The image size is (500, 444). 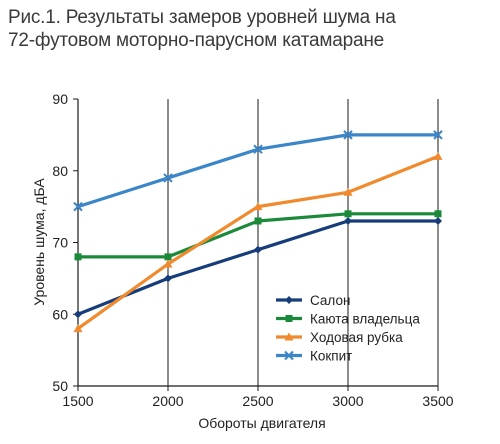 I want to click on legend-label: Каюта владельца, so click(x=365, y=319).